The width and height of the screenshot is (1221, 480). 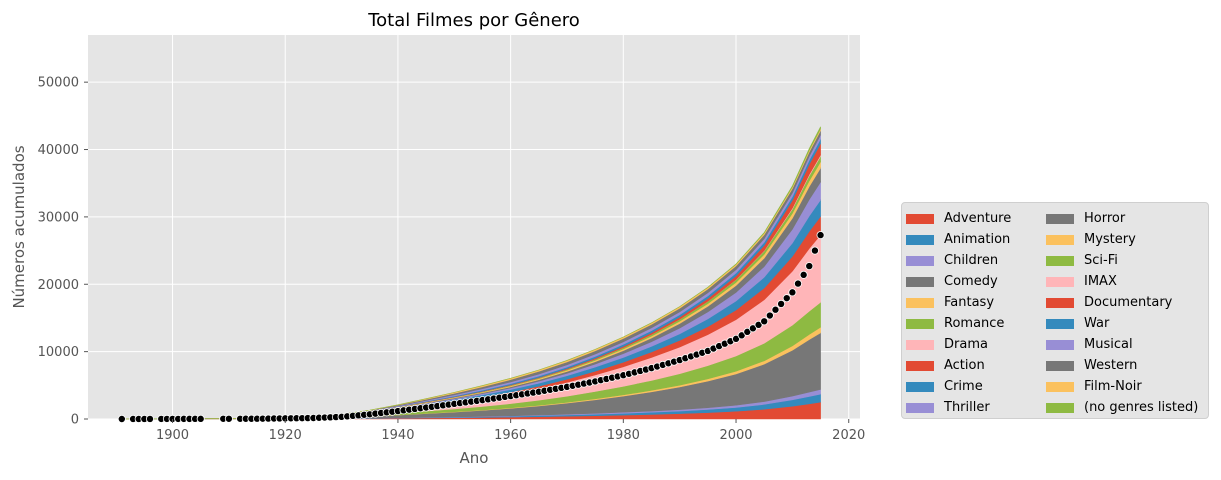 I want to click on legend-item: Horror, so click(x=1122, y=218).